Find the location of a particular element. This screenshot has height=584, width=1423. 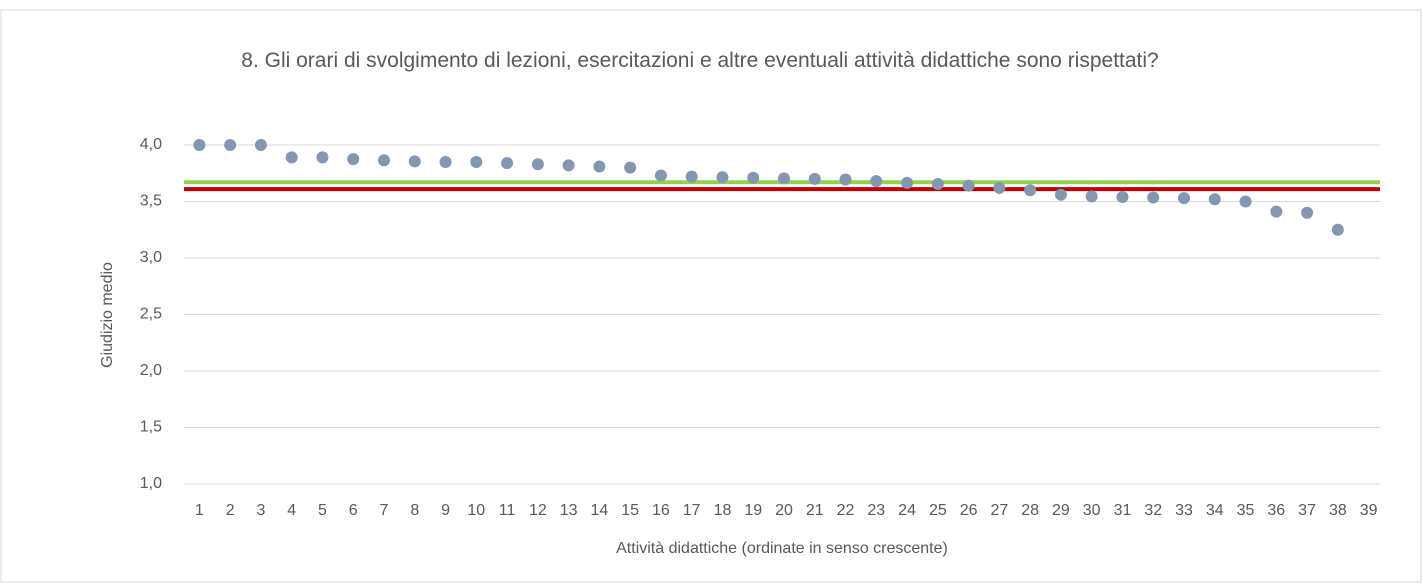

x-tick-label: 27 is located at coordinates (999, 510).